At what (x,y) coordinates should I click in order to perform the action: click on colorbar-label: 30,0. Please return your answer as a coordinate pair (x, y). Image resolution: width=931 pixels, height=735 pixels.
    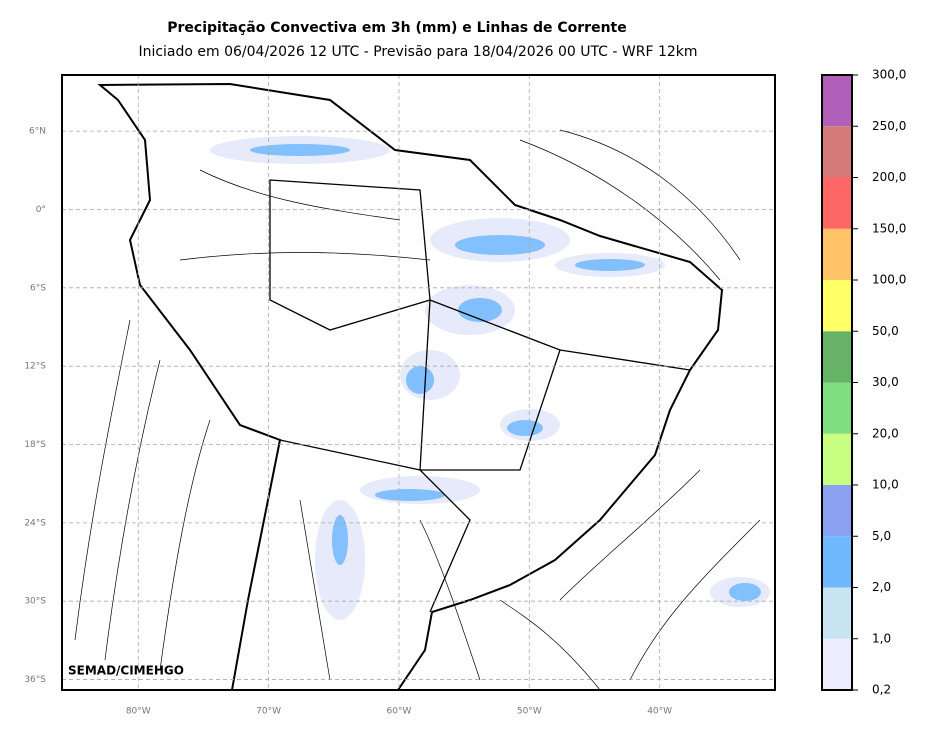
    Looking at the image, I should click on (885, 382).